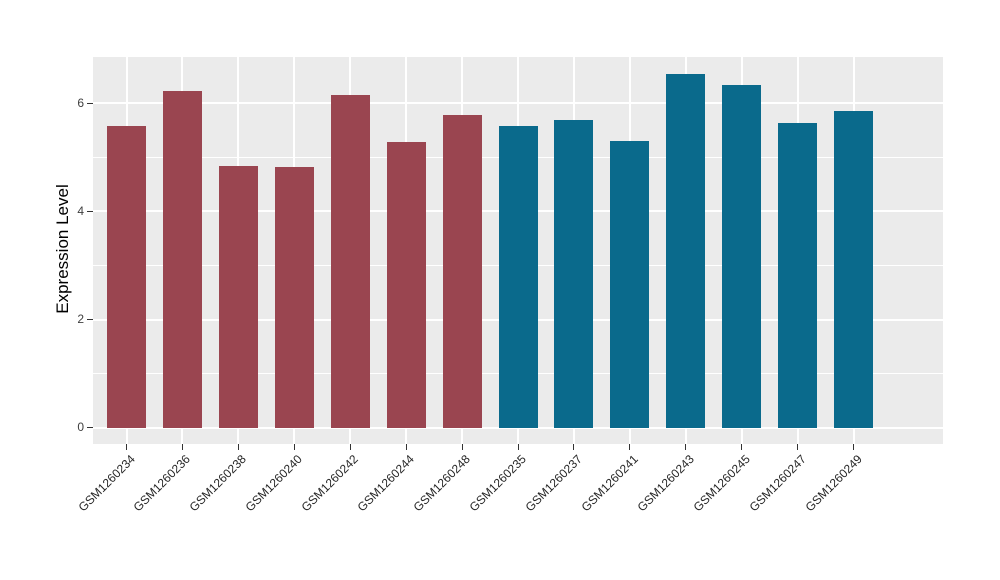 The image size is (1000, 580). What do you see at coordinates (574, 447) in the screenshot?
I see `x-tick-mark-GSM1260237` at bounding box center [574, 447].